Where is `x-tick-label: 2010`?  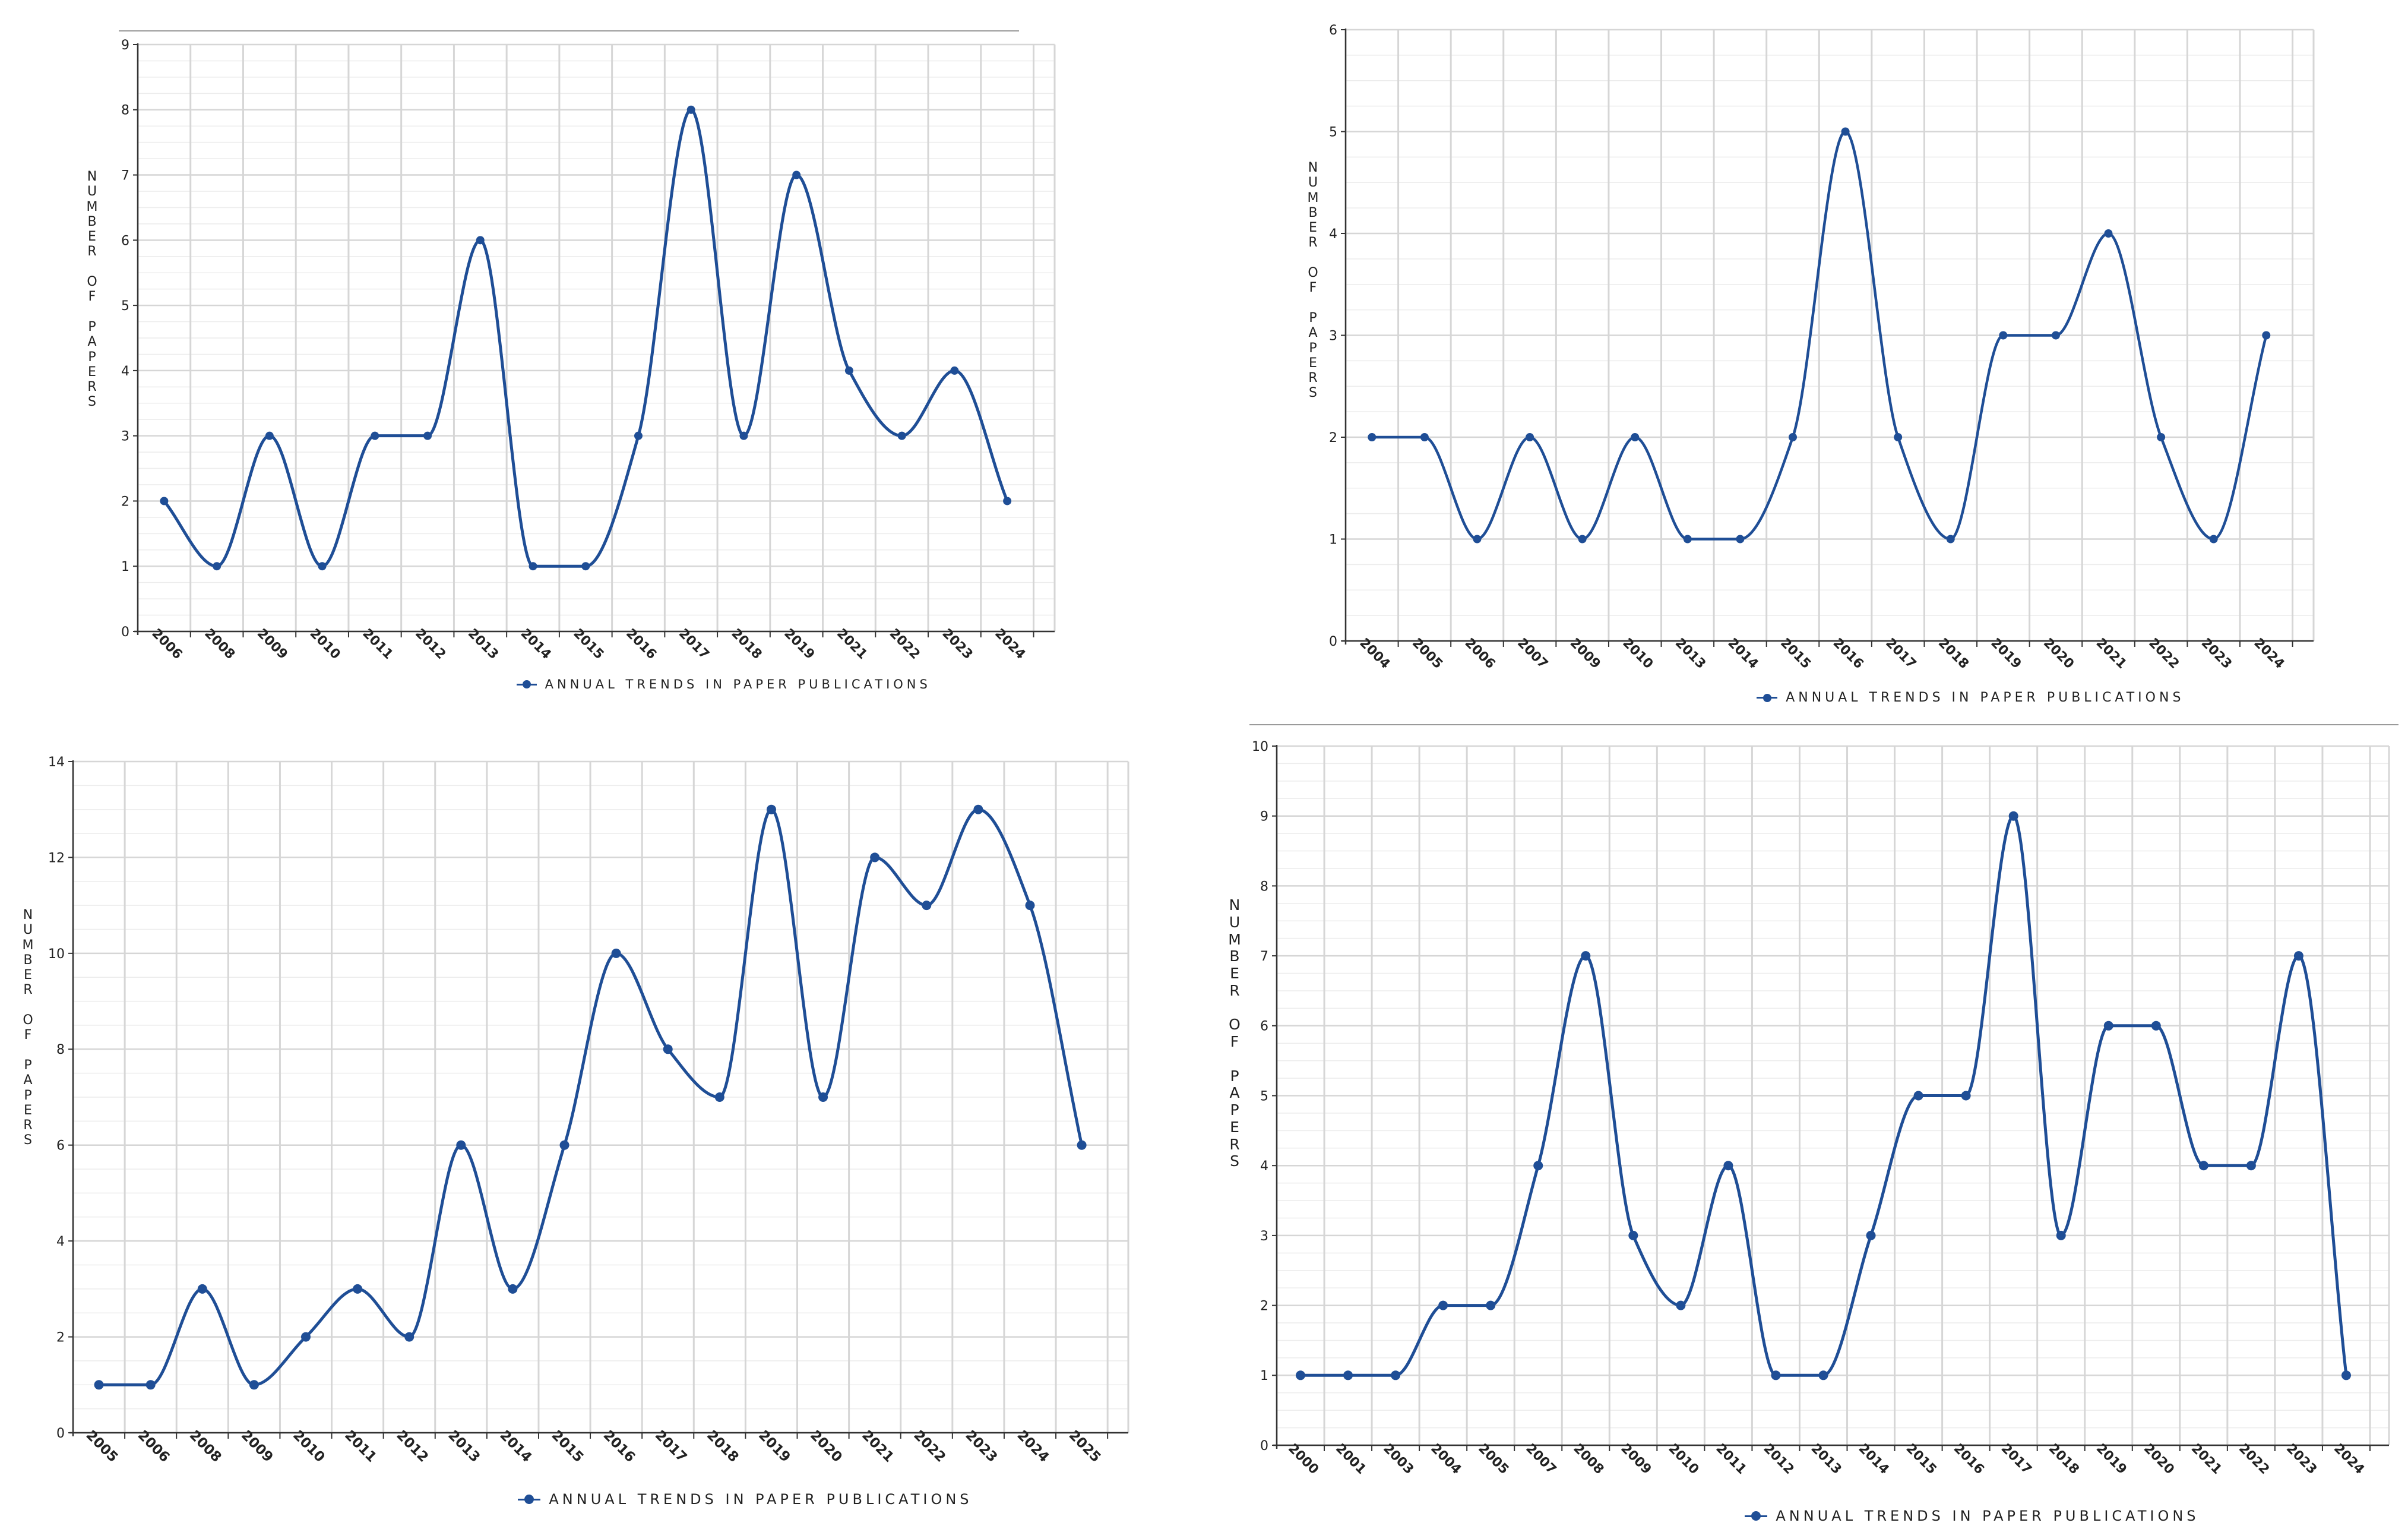 x-tick-label: 2010 is located at coordinates (1683, 1459).